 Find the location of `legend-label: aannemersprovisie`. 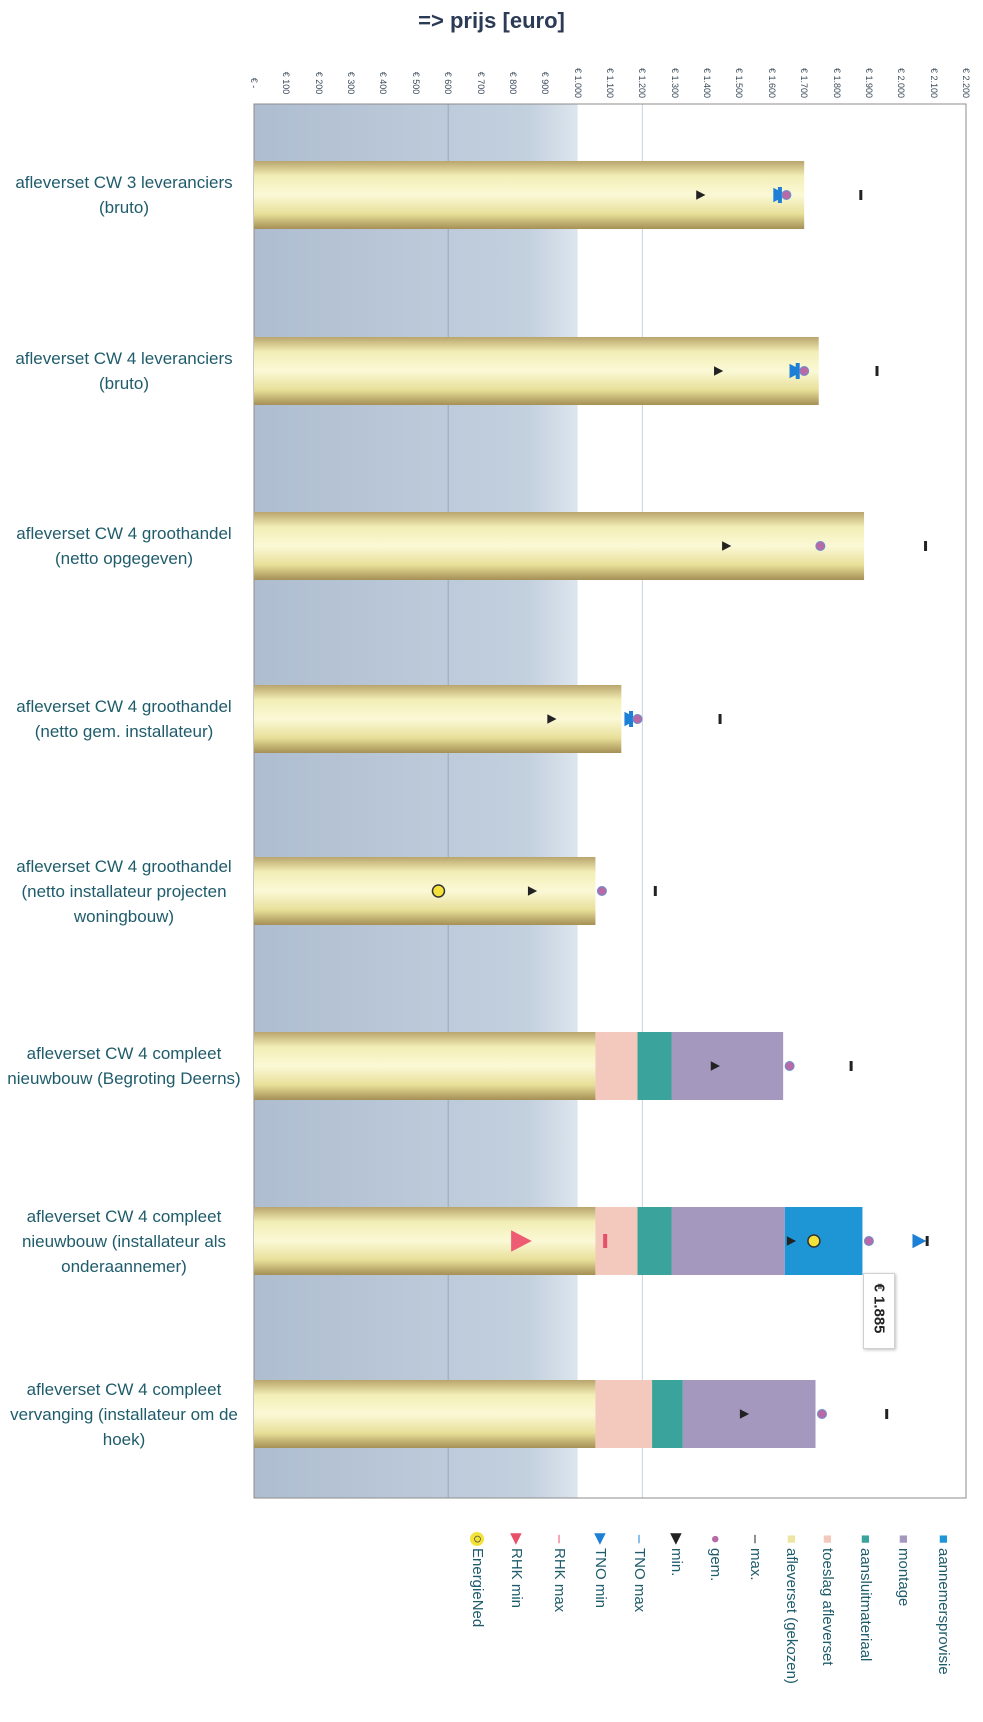

legend-label: aannemersprovisie is located at coordinates (943, 1611).